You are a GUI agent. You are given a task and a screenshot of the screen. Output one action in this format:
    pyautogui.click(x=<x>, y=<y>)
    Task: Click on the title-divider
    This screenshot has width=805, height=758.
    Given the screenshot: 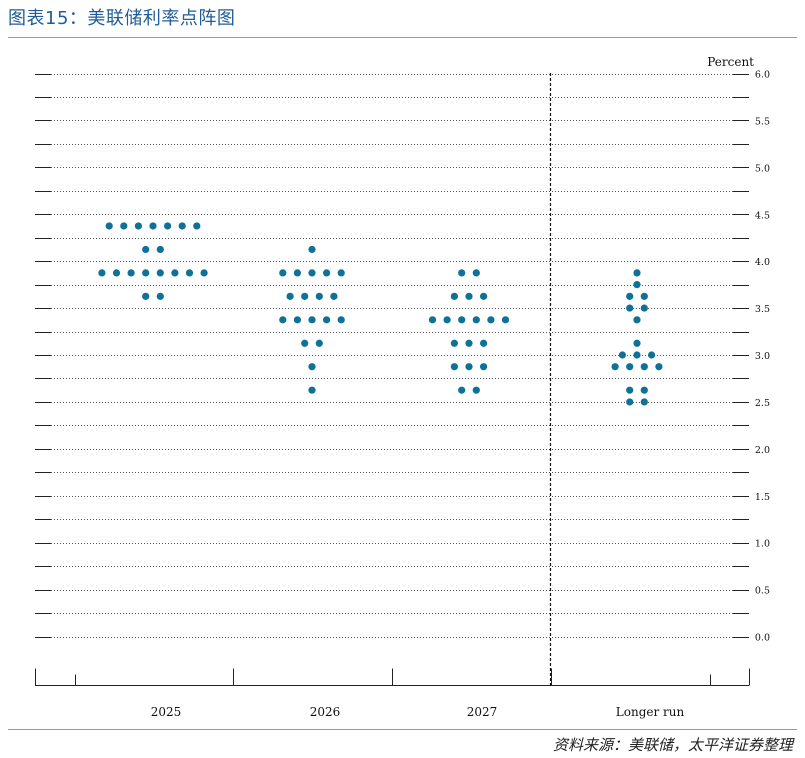 What is the action you would take?
    pyautogui.click(x=402, y=37)
    